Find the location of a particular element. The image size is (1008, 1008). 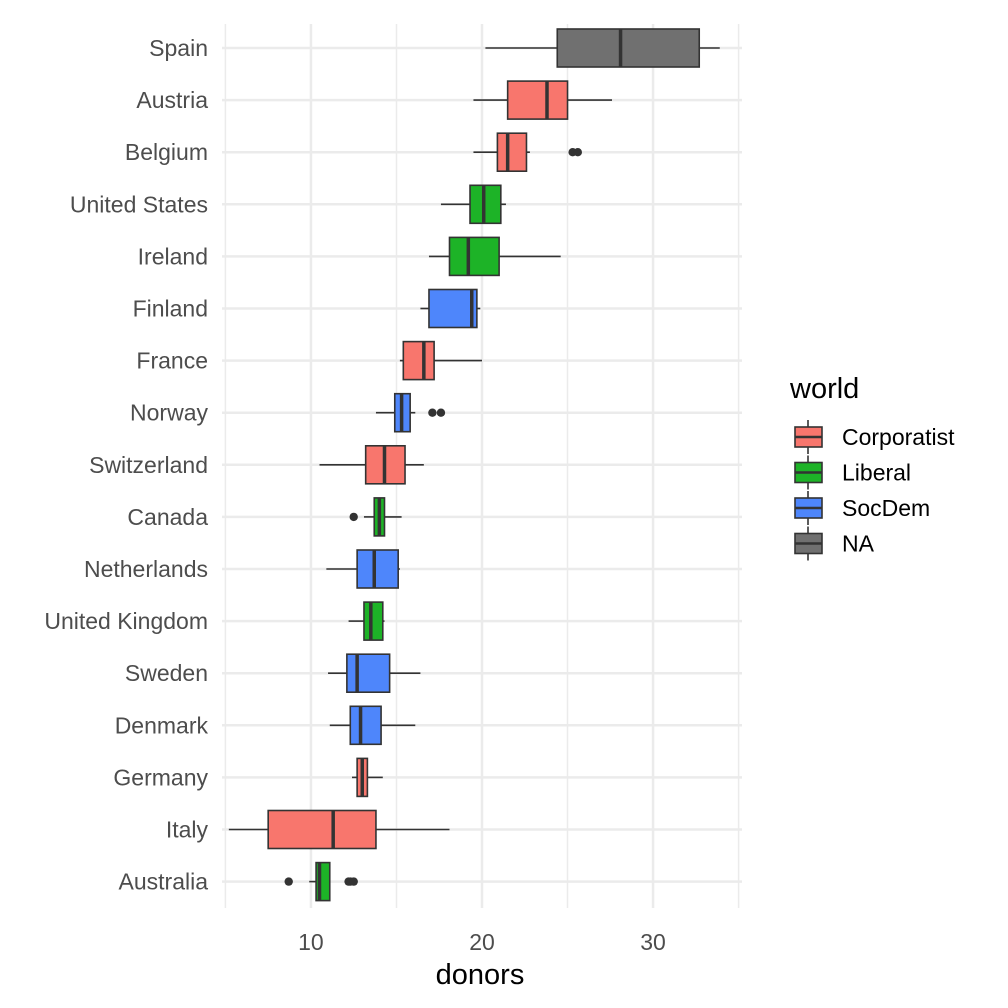

box-spain is located at coordinates (602, 48).